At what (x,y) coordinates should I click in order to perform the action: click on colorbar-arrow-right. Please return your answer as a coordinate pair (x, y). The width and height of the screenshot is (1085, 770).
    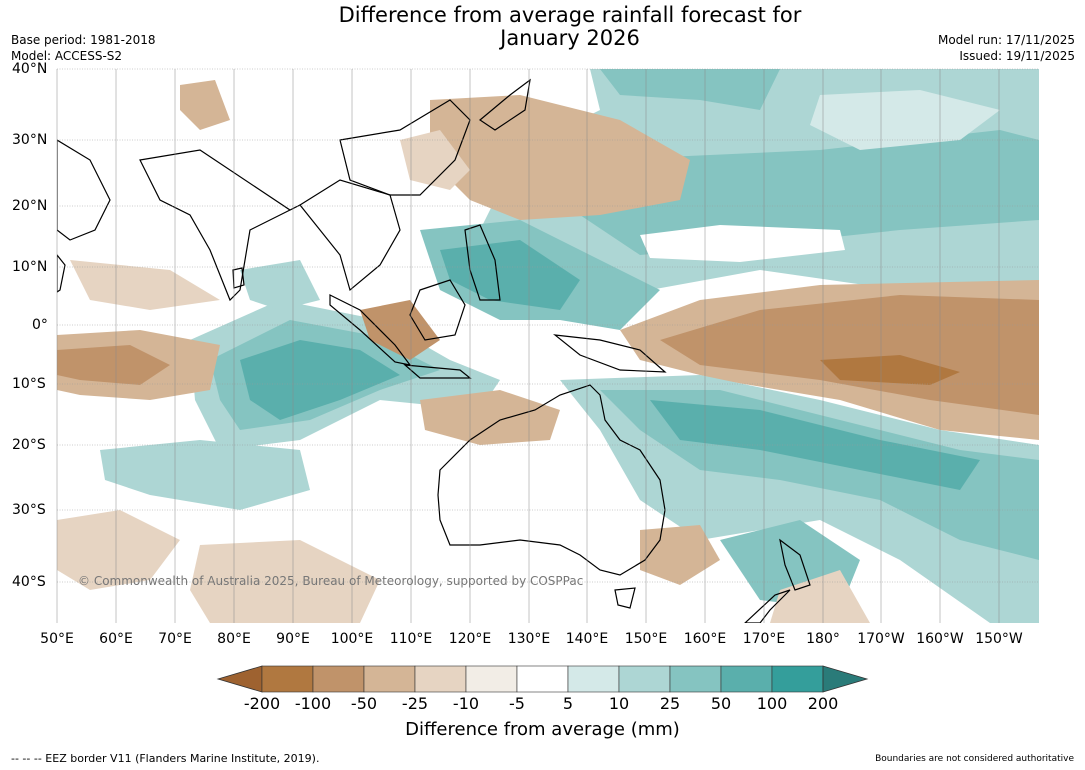
    Looking at the image, I should click on (845, 679).